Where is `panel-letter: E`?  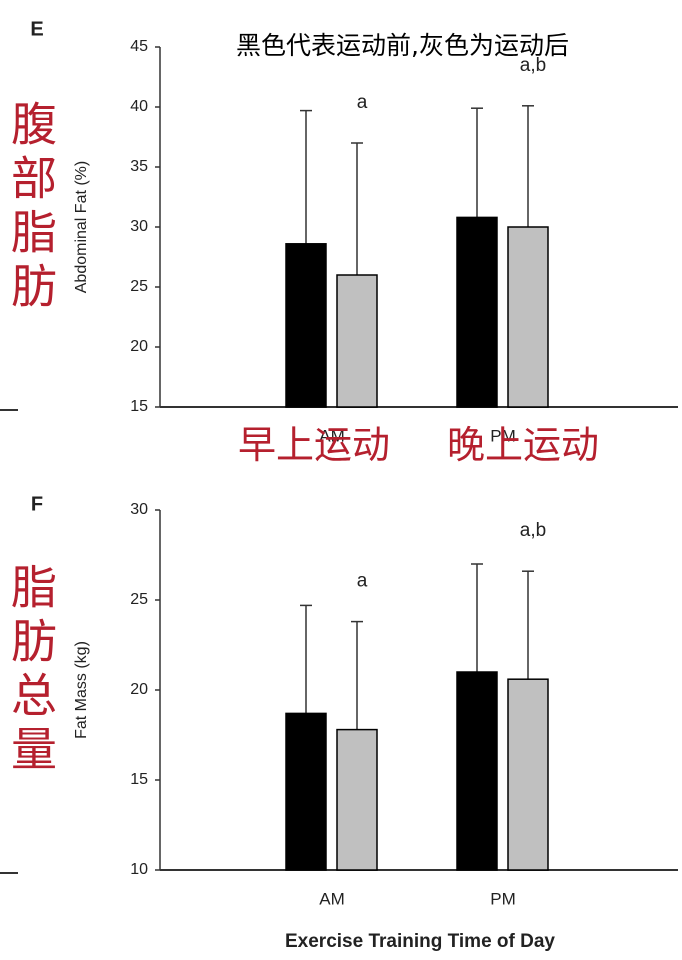
panel-letter: E is located at coordinates (36, 29).